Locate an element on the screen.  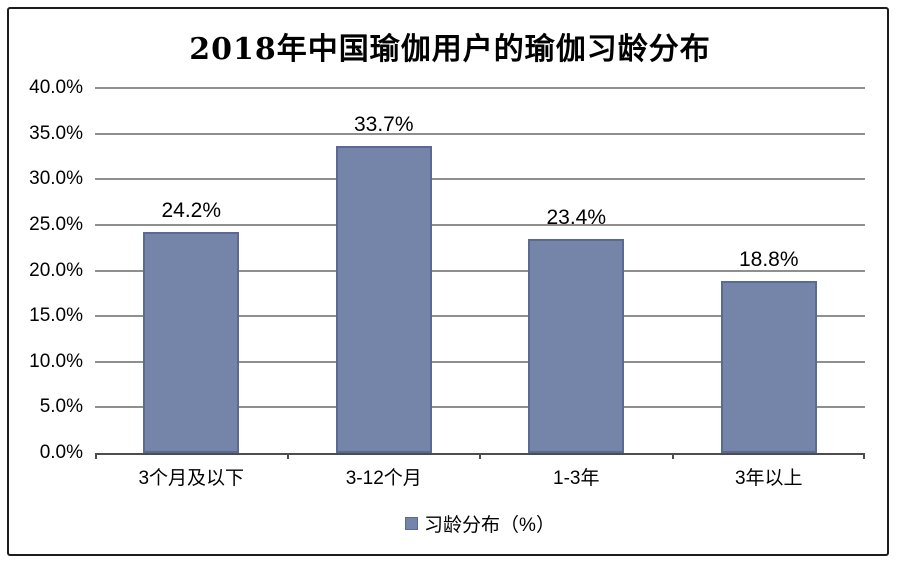
y-tick-label: 25.0% is located at coordinates (56, 224).